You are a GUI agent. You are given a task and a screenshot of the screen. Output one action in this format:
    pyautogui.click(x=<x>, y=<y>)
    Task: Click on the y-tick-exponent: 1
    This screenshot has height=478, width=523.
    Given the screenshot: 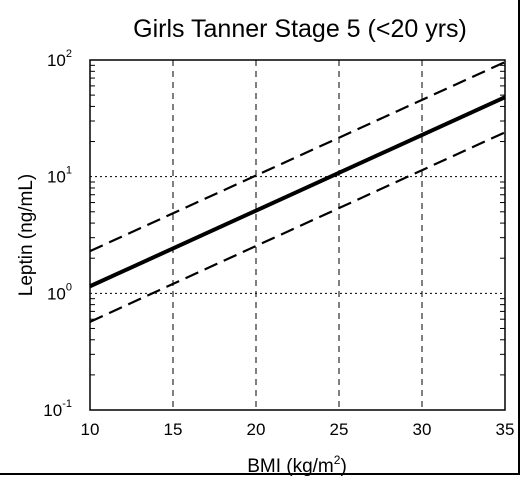 What is the action you would take?
    pyautogui.click(x=69, y=171)
    